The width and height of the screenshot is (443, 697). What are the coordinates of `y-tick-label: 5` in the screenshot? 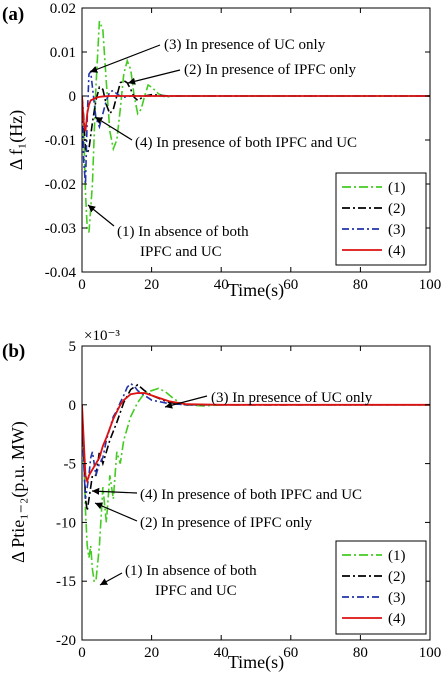 It's located at (73, 347).